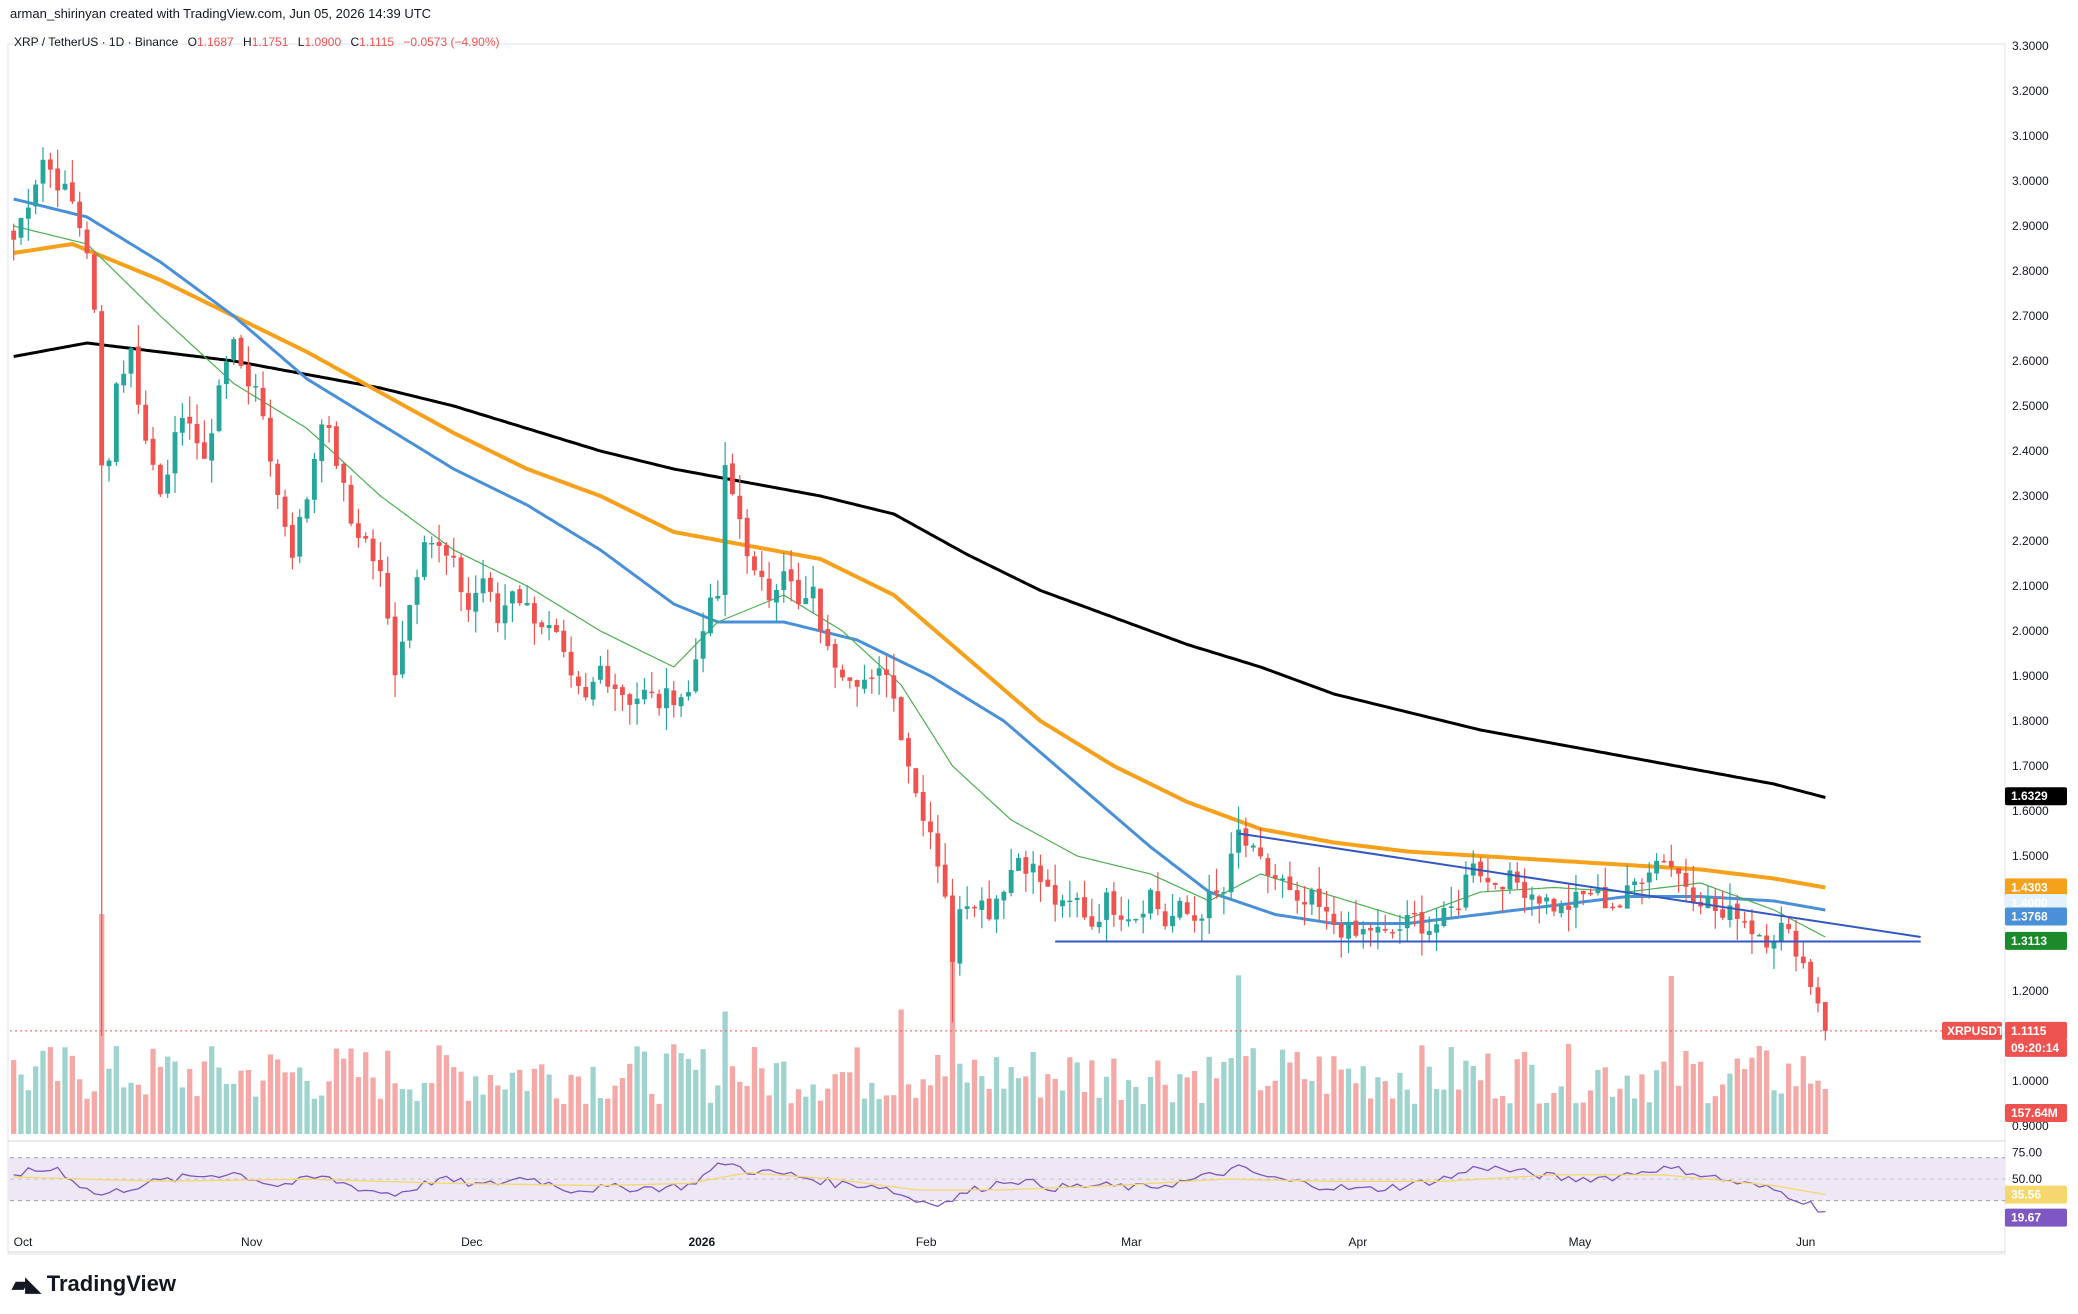  I want to click on volume-badge: 157.64M, so click(2034, 1113).